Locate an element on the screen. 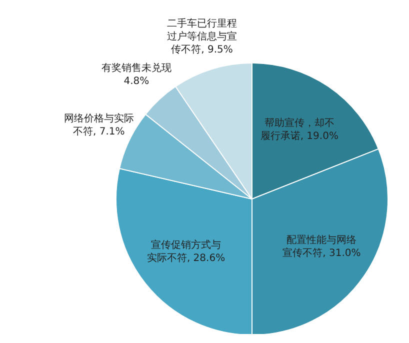 Image resolution: width=409 pixels, height=343 pixels. slice-label: 宣传促销方式与实际不符, 28.6% is located at coordinates (186, 251).